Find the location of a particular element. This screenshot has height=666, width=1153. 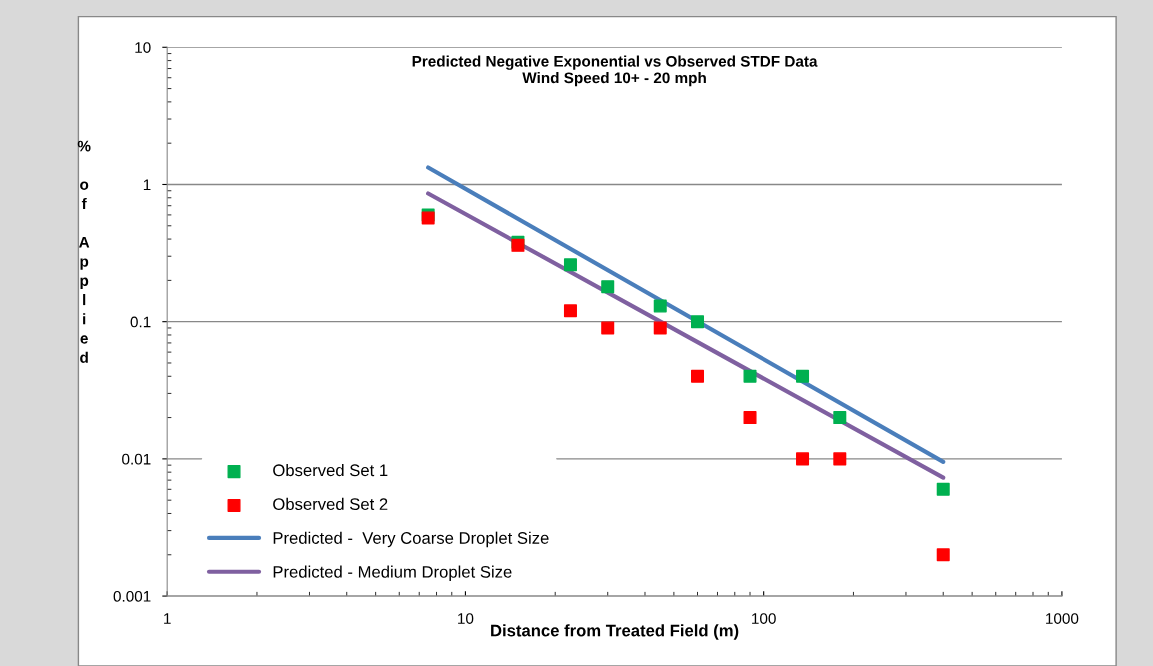

text: Predicted Negative Exponential vs Observed STDF Data Wind Speed 10+ - 20 mph is located at coordinates (615, 71).